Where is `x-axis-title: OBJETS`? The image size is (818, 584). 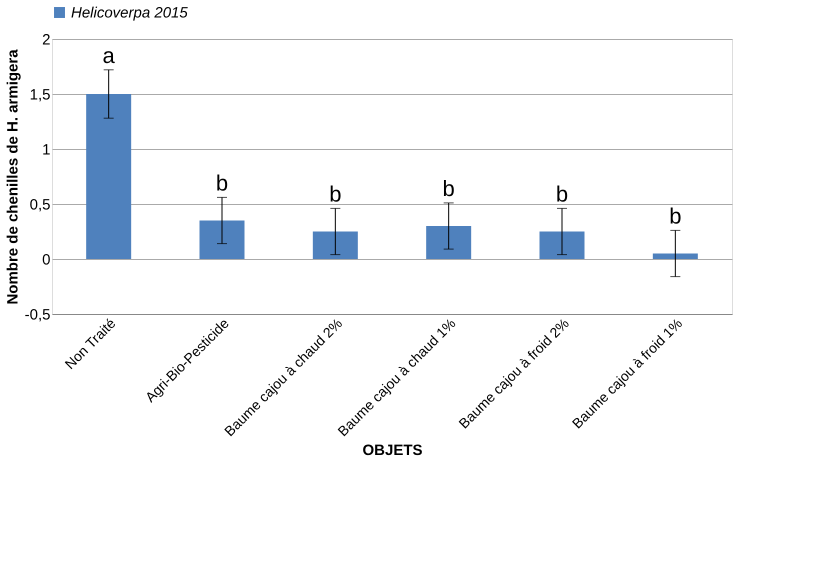
x-axis-title: OBJETS is located at coordinates (392, 451).